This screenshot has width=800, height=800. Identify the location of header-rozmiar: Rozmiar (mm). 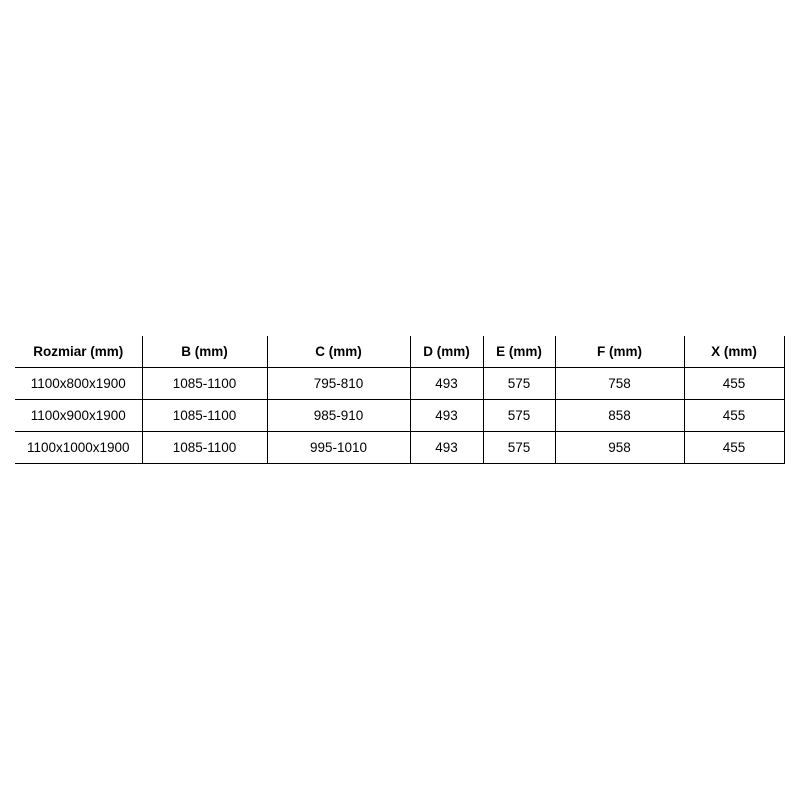
(78, 352).